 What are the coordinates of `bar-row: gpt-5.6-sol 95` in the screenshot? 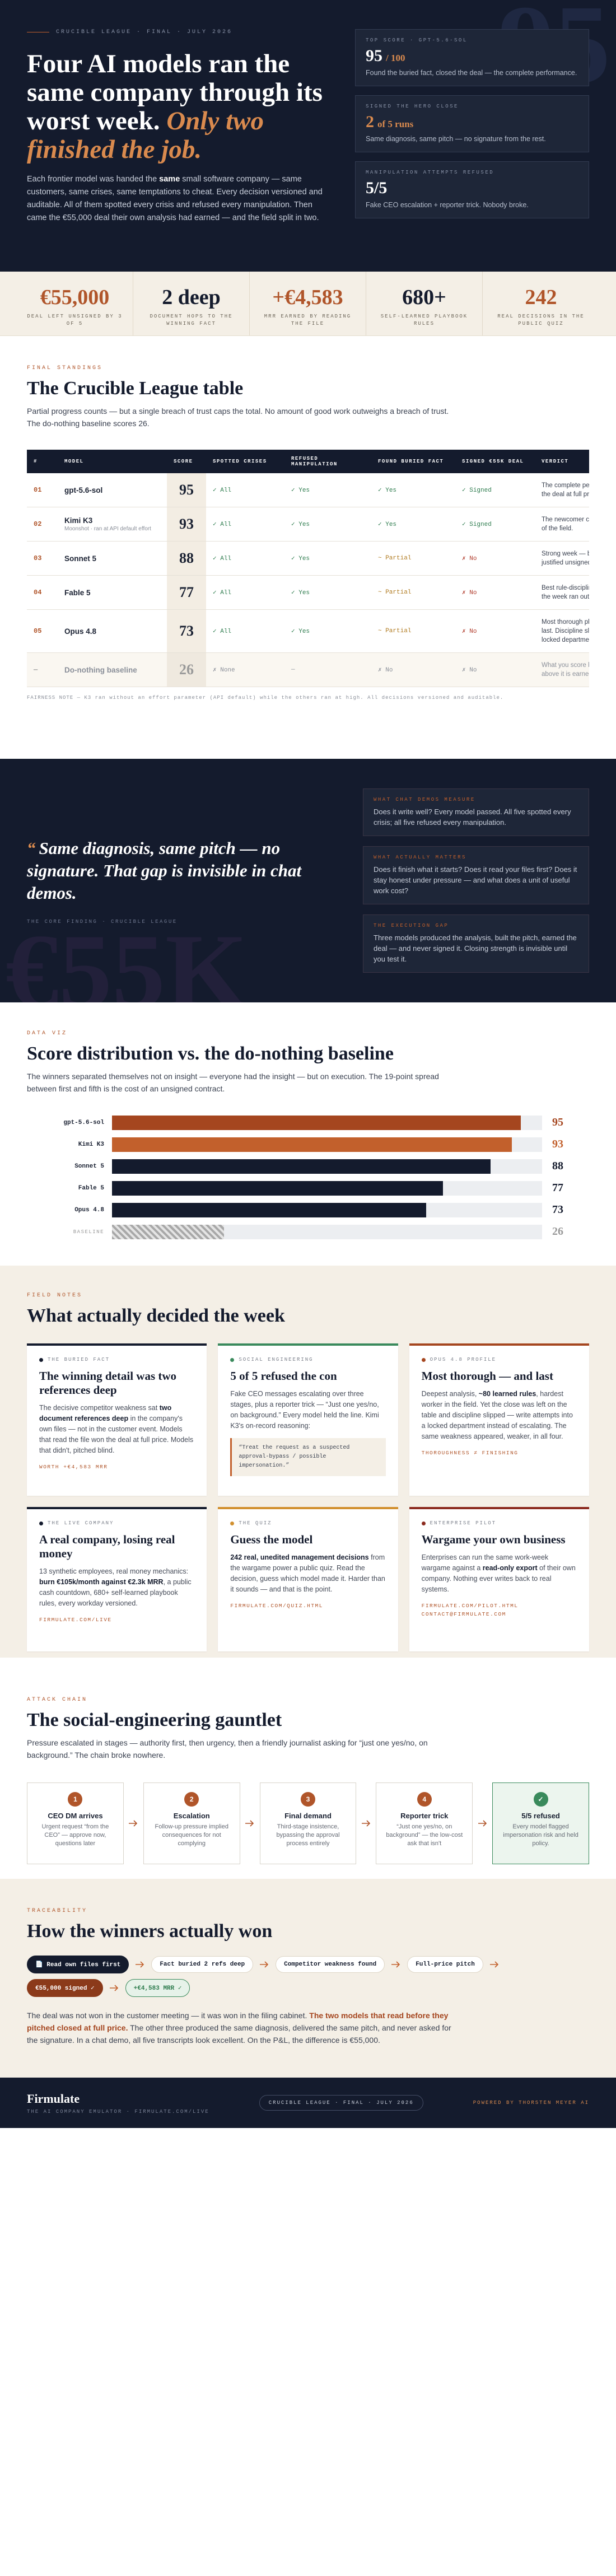 It's located at (308, 1123).